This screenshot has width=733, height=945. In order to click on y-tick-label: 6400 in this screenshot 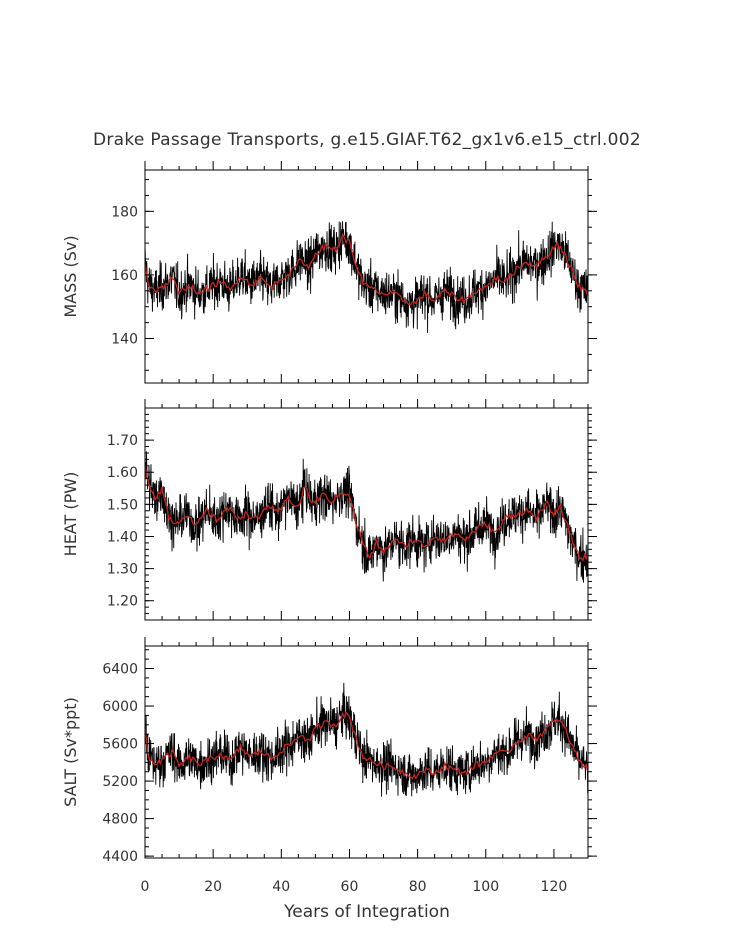, I will do `click(120, 670)`.